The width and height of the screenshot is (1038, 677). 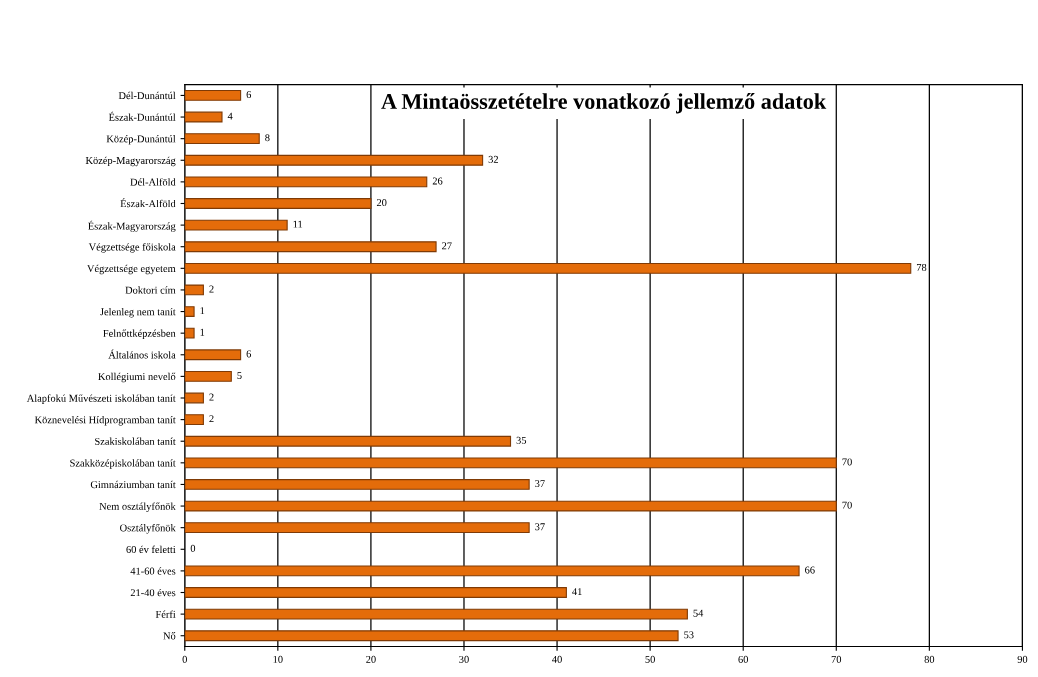 I want to click on x-tick-label: 60, so click(x=743, y=659).